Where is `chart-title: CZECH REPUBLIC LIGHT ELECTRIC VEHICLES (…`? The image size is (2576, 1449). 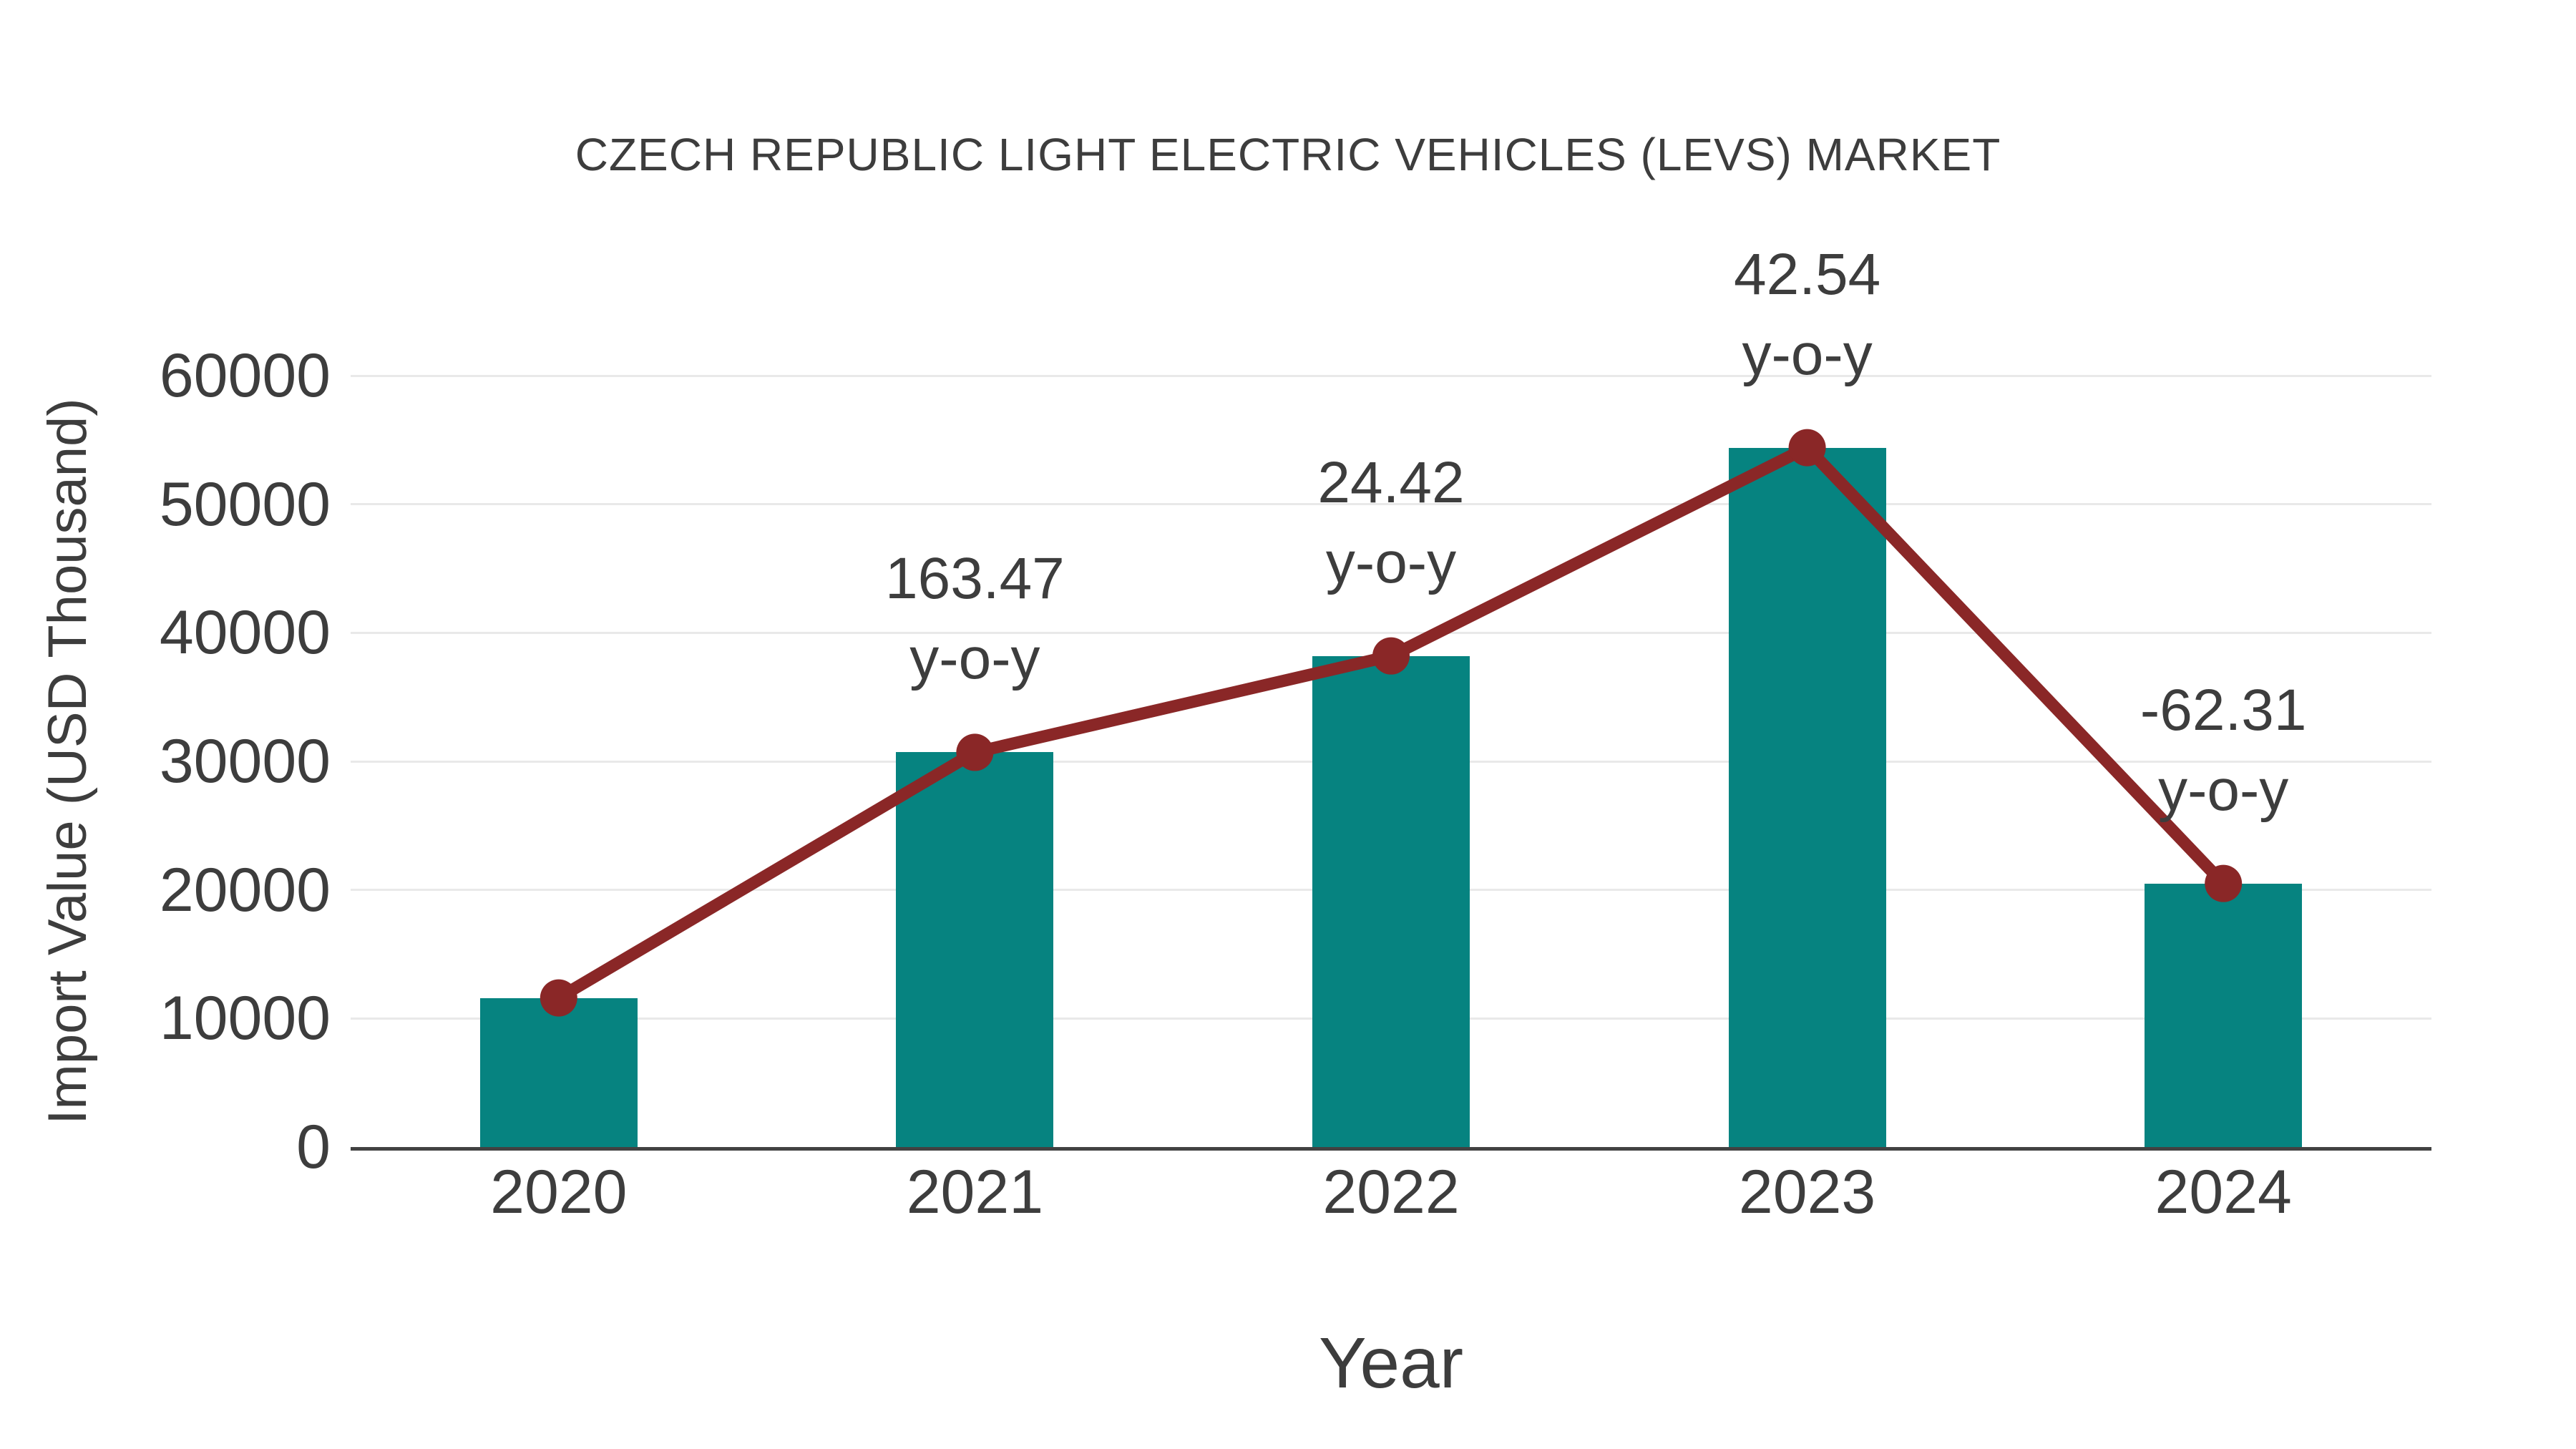 chart-title: CZECH REPUBLIC LIGHT ELECTRIC VEHICLES (… is located at coordinates (1288, 154).